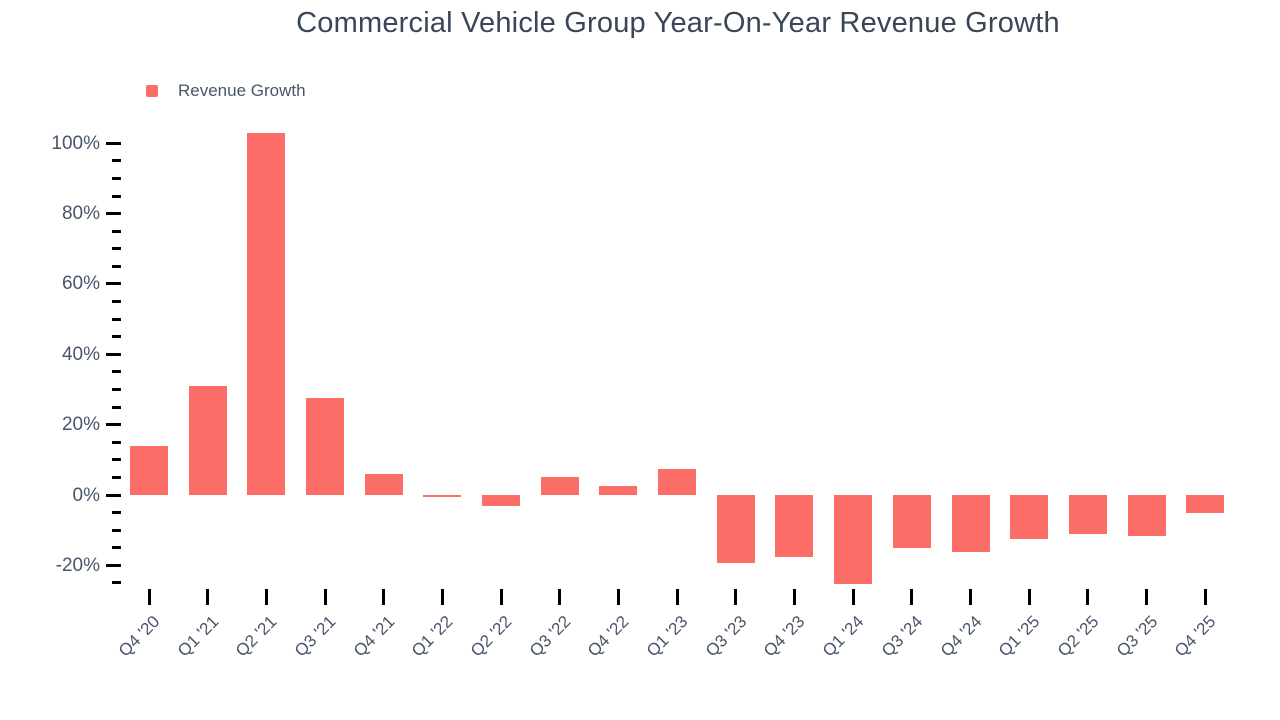  Describe the element at coordinates (80, 354) in the screenshot. I see `y-axis-tick-label: 40%` at that location.